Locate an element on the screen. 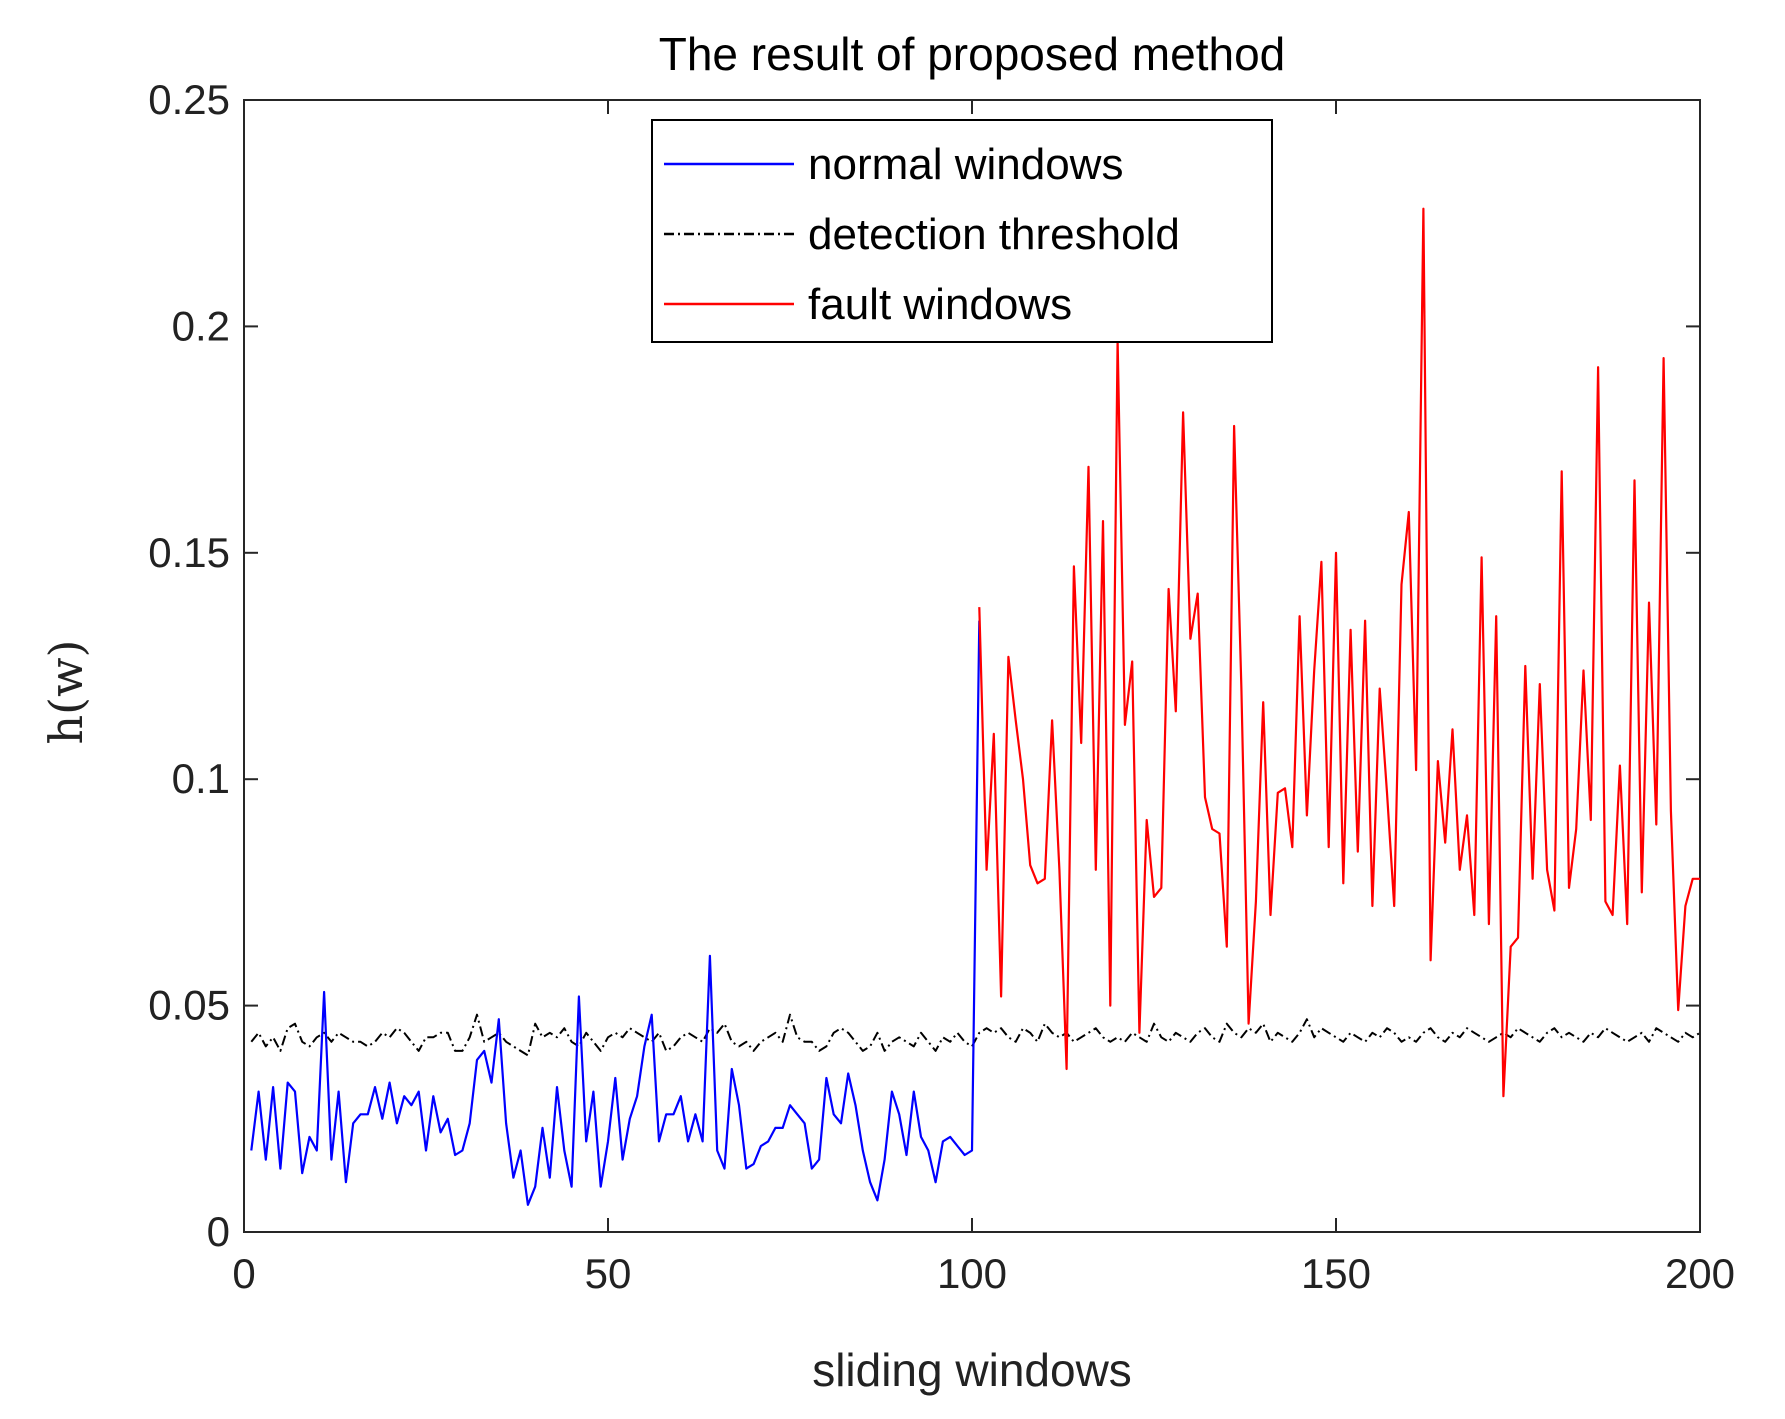 This screenshot has width=1785, height=1419. x-tick-label: 100 is located at coordinates (972, 1273).